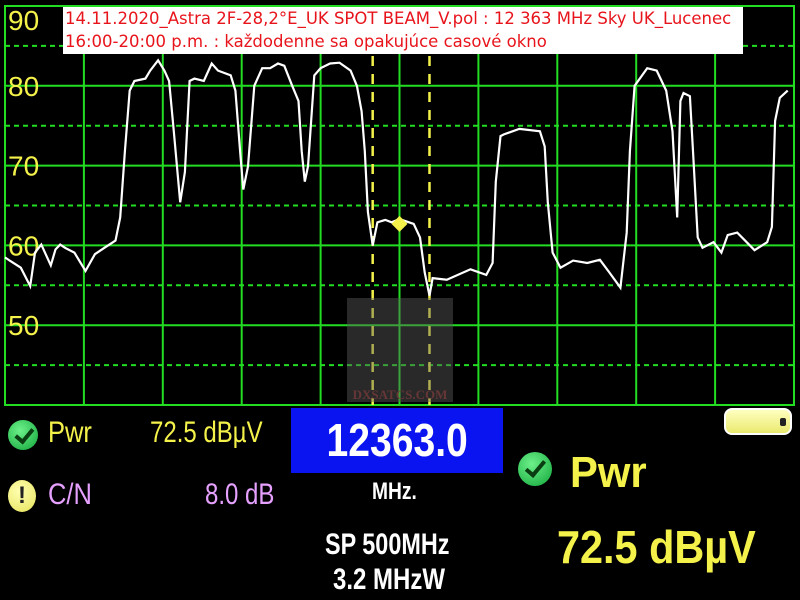  What do you see at coordinates (70, 432) in the screenshot?
I see `pwr-label: Pwr` at bounding box center [70, 432].